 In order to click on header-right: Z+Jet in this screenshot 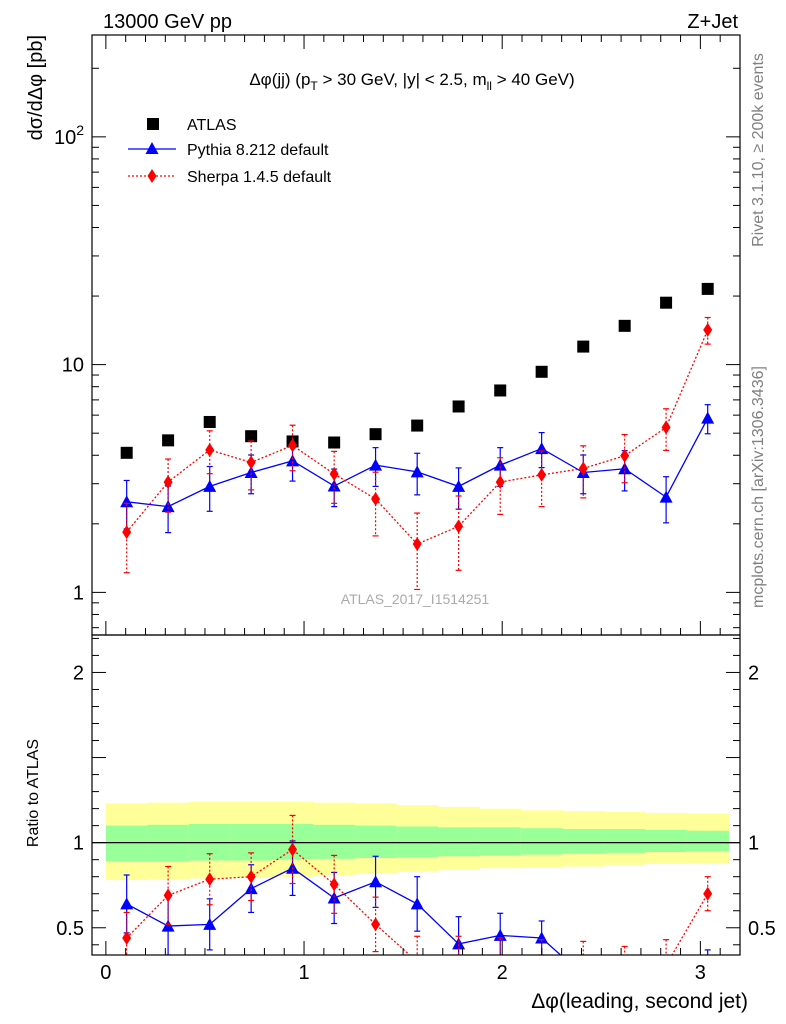, I will do `click(712, 22)`.